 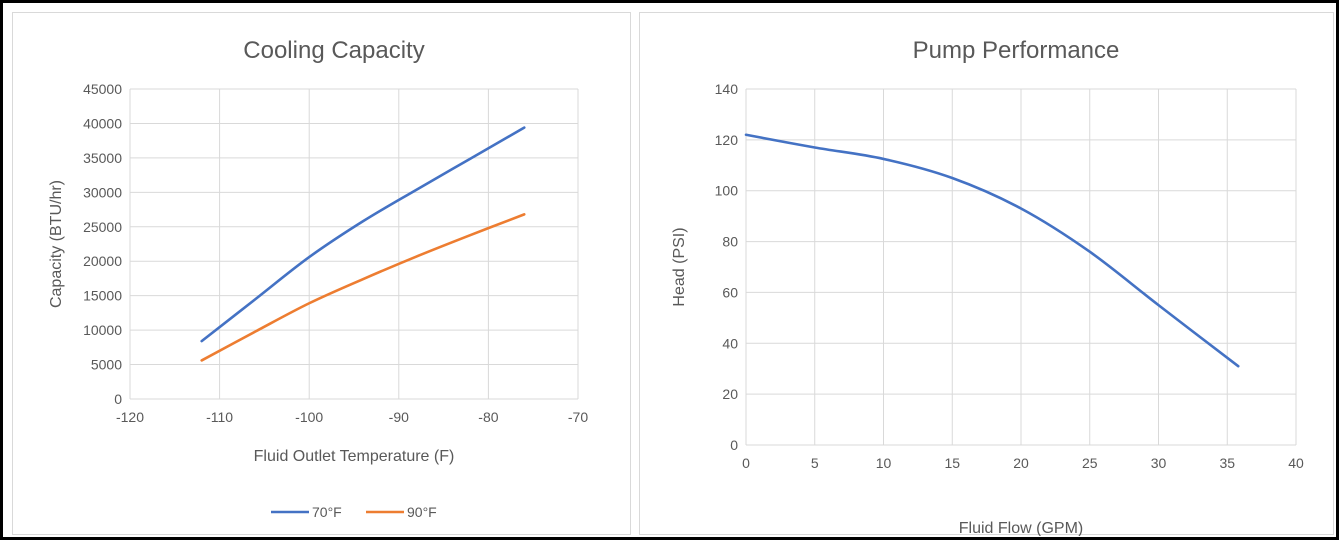 I want to click on x-tick-label: -120, so click(x=130, y=417).